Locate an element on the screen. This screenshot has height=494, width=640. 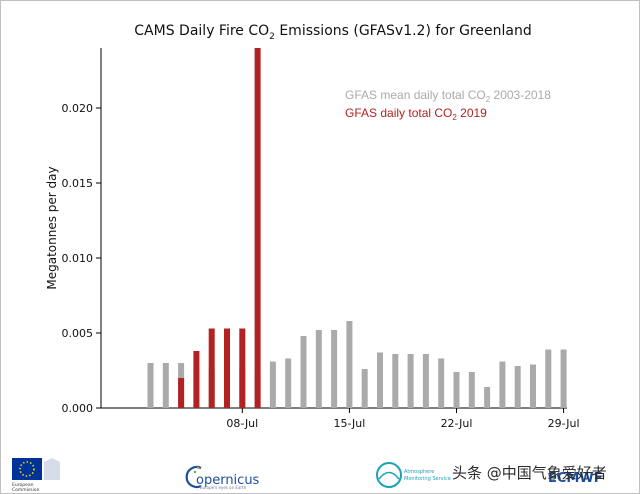
cams-line-1: Atmosphere is located at coordinates (419, 472).